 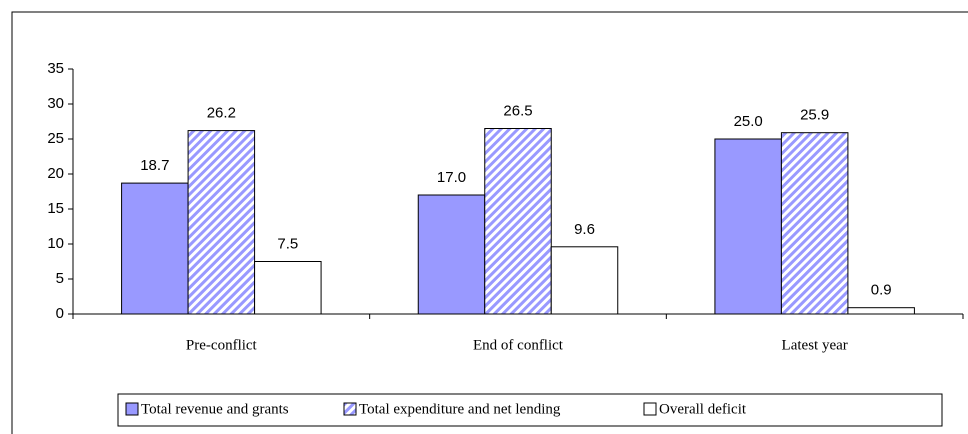 What do you see at coordinates (55, 243) in the screenshot?
I see `y-tick-label: 10` at bounding box center [55, 243].